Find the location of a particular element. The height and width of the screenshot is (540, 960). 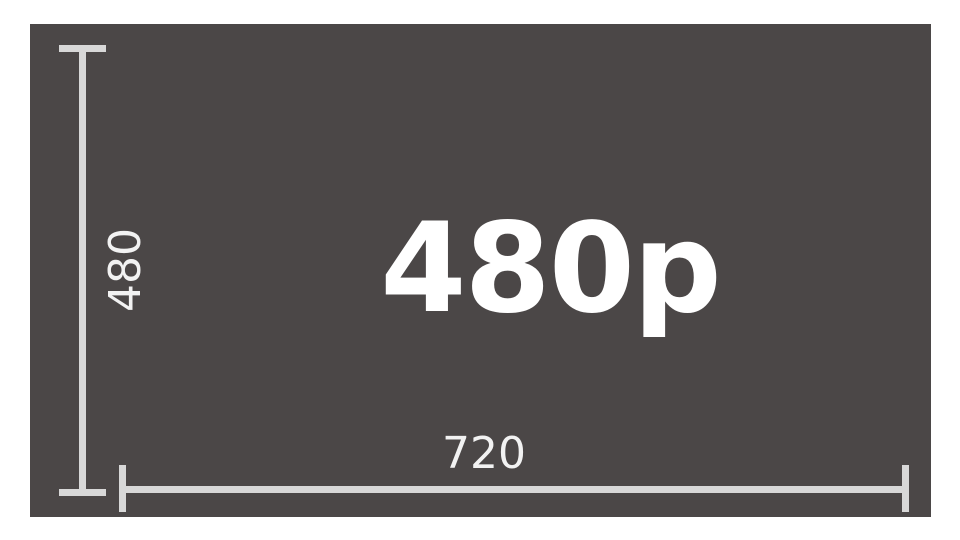

resolution-label: 480p is located at coordinates (551, 268).